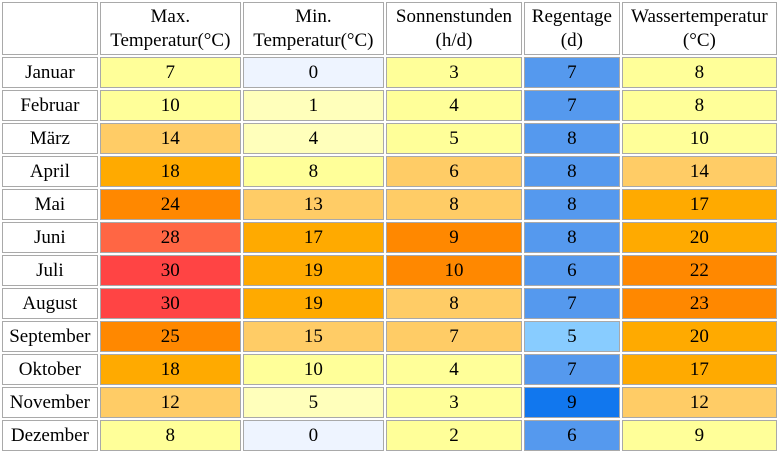  What do you see at coordinates (313, 402) in the screenshot?
I see `min-temperature-cell: 5` at bounding box center [313, 402].